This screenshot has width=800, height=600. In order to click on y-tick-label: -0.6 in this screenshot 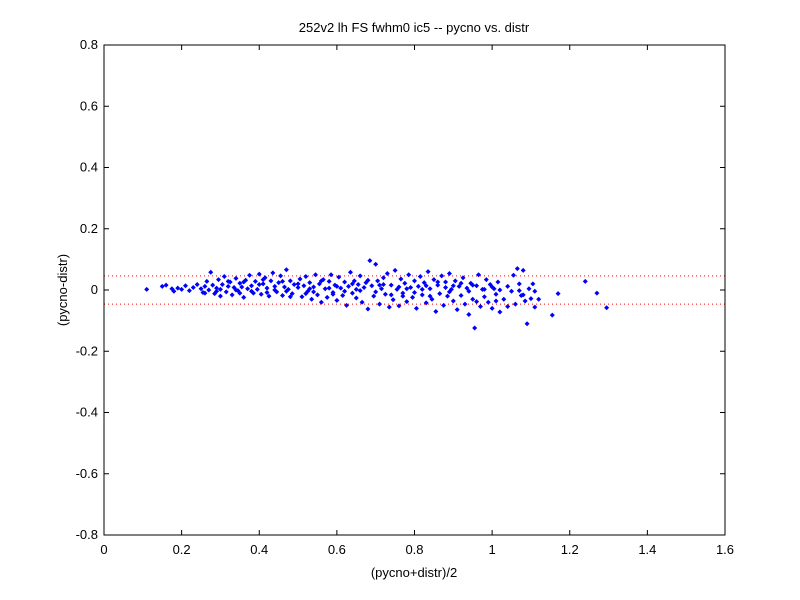, I will do `click(87, 473)`.